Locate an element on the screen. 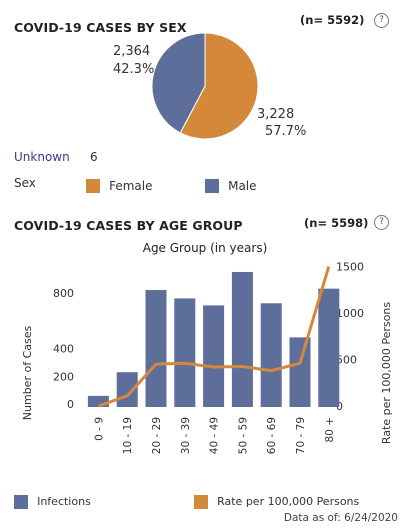 This screenshot has width=410, height=529. female-legend-swatch is located at coordinates (93, 185).